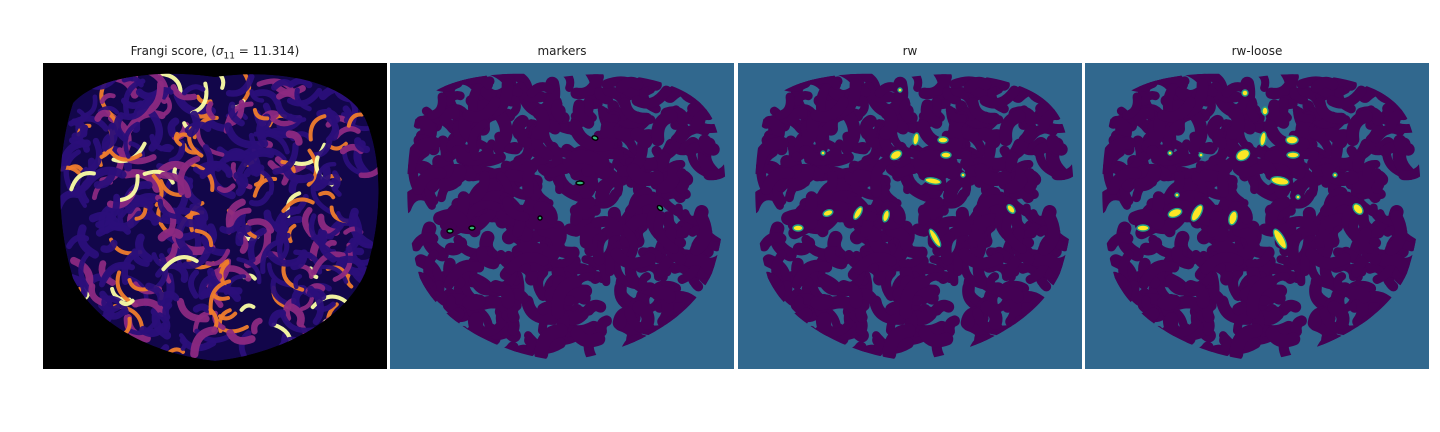 The height and width of the screenshot is (432, 1440). I want to click on frangi-title-suffix: = 11.314), so click(267, 51).